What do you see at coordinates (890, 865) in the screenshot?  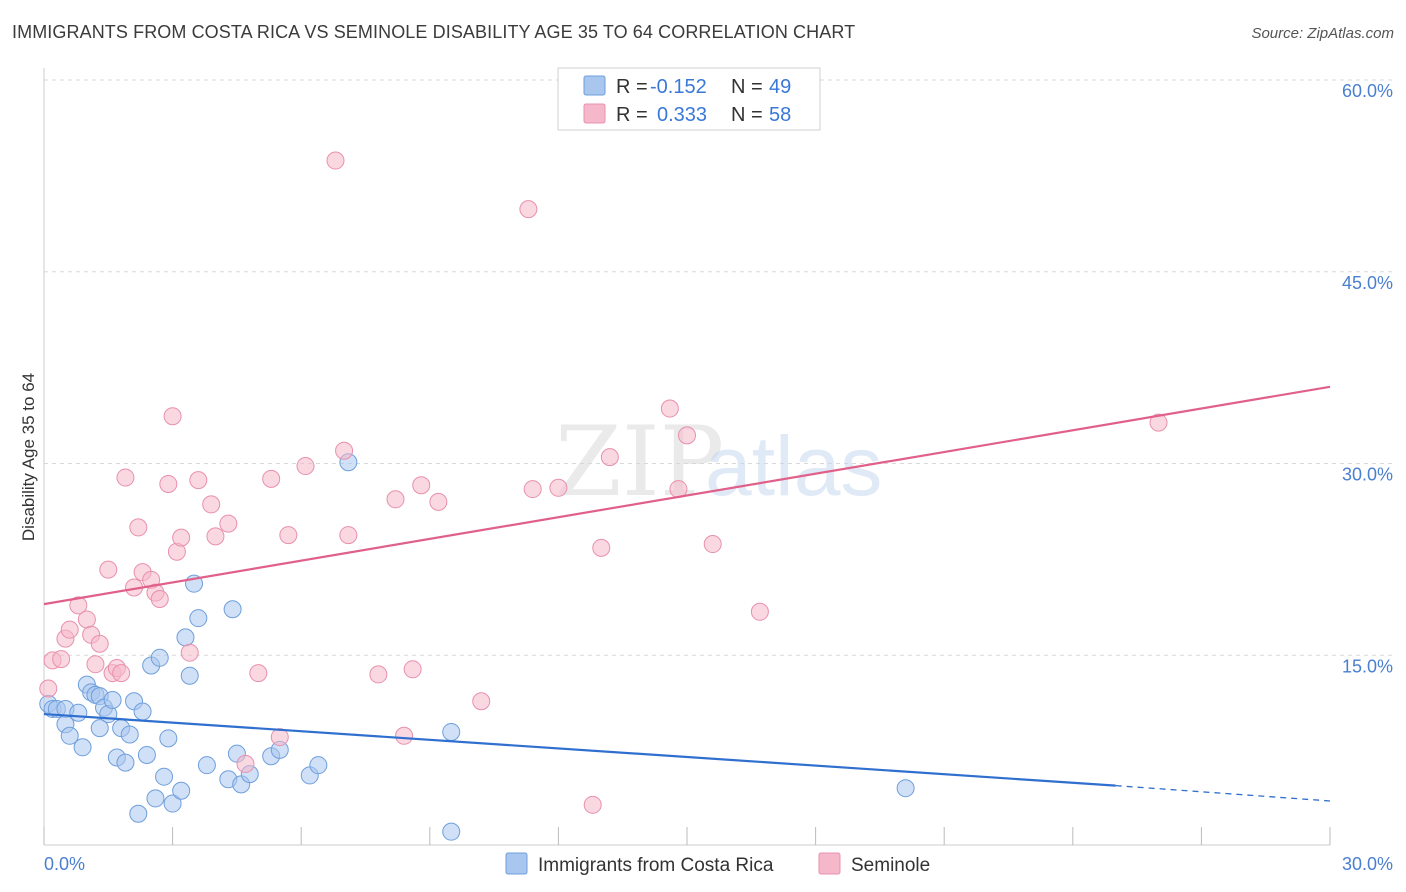 I see `series-legend-label-pink: Seminole` at bounding box center [890, 865].